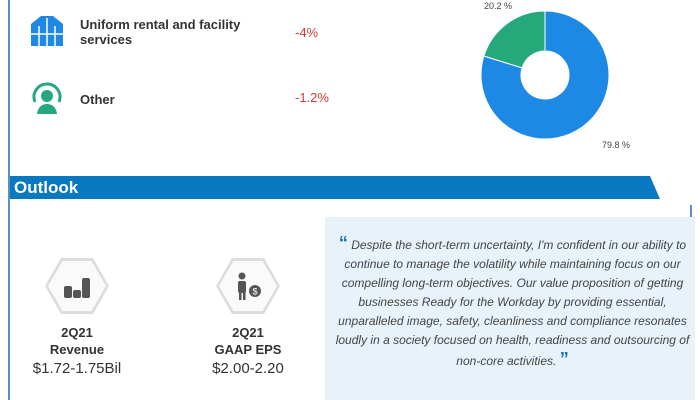 The image size is (700, 400). Describe the element at coordinates (335, 187) in the screenshot. I see `outlook-header: Outlook` at that location.